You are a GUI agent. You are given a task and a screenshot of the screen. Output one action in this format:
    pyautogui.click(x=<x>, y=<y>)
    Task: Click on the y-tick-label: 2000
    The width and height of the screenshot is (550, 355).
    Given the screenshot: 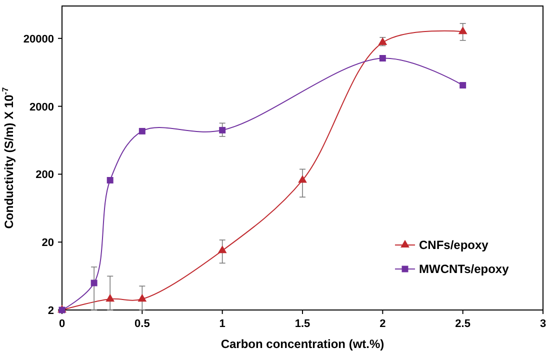 What is the action you would take?
    pyautogui.click(x=42, y=107)
    